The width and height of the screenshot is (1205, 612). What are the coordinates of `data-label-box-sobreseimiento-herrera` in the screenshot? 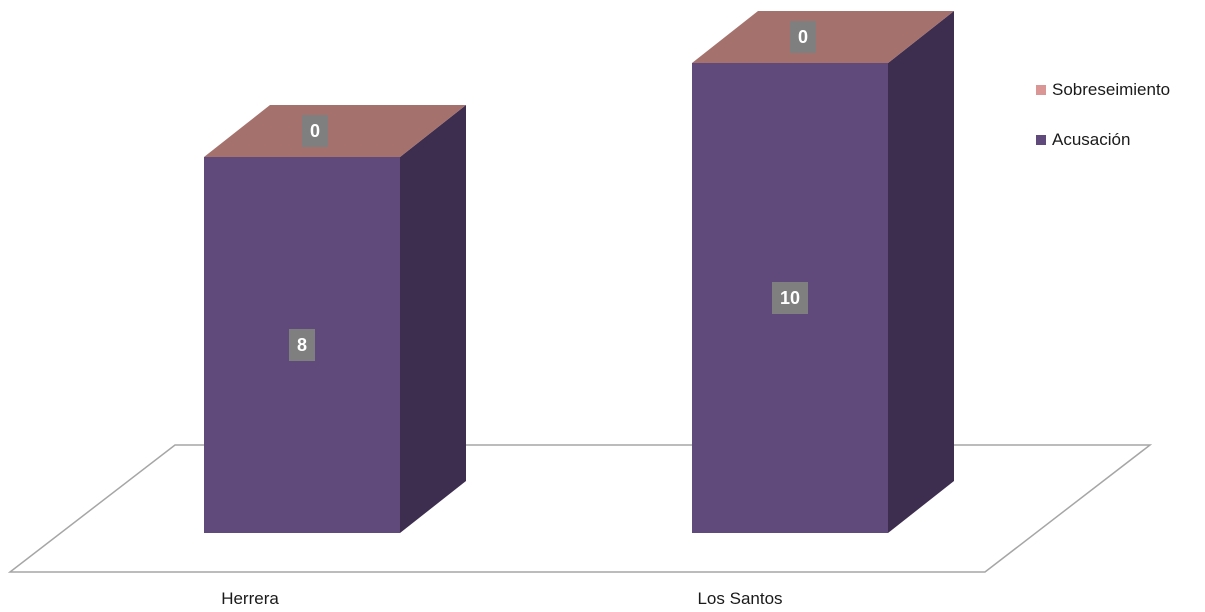 It's located at (315, 131).